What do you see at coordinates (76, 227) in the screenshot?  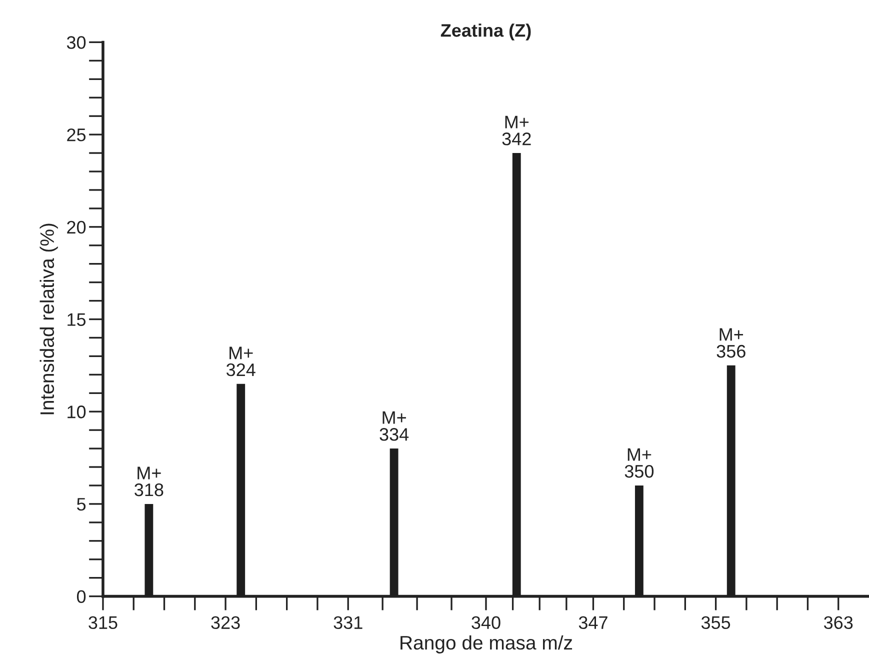 I see `y-tick-label: 20` at bounding box center [76, 227].